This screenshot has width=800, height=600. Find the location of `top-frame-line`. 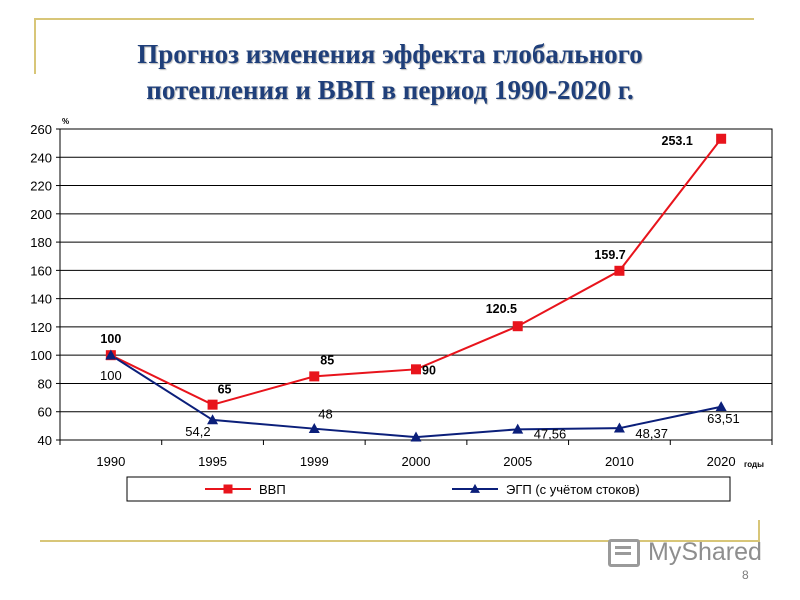

top-frame-line is located at coordinates (394, 19).